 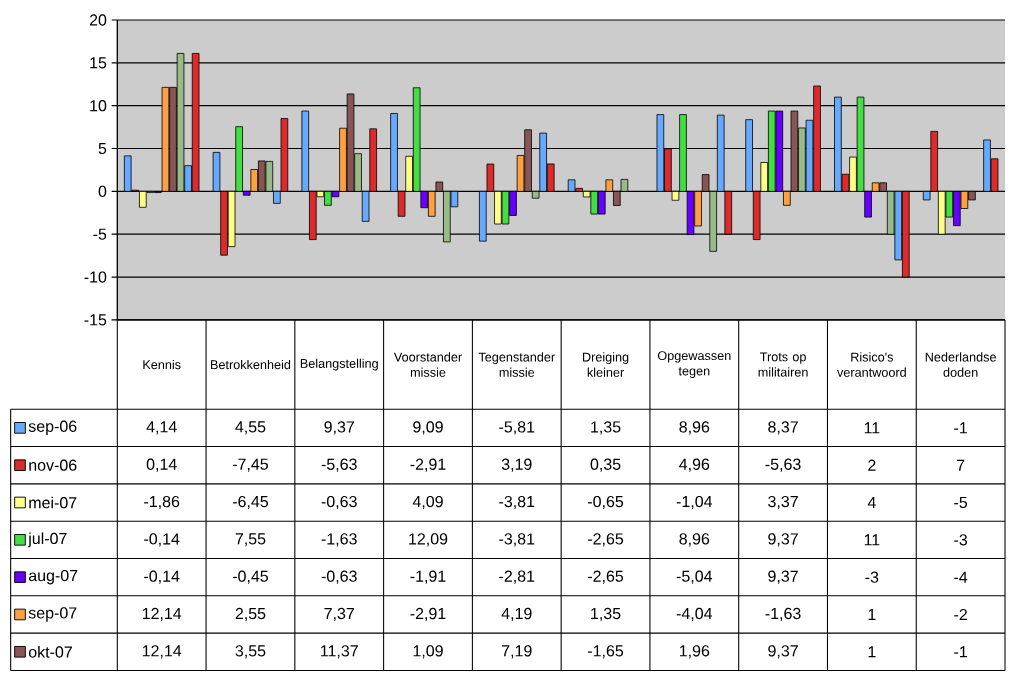 What do you see at coordinates (98, 106) in the screenshot?
I see `y-tick-label: 10` at bounding box center [98, 106].